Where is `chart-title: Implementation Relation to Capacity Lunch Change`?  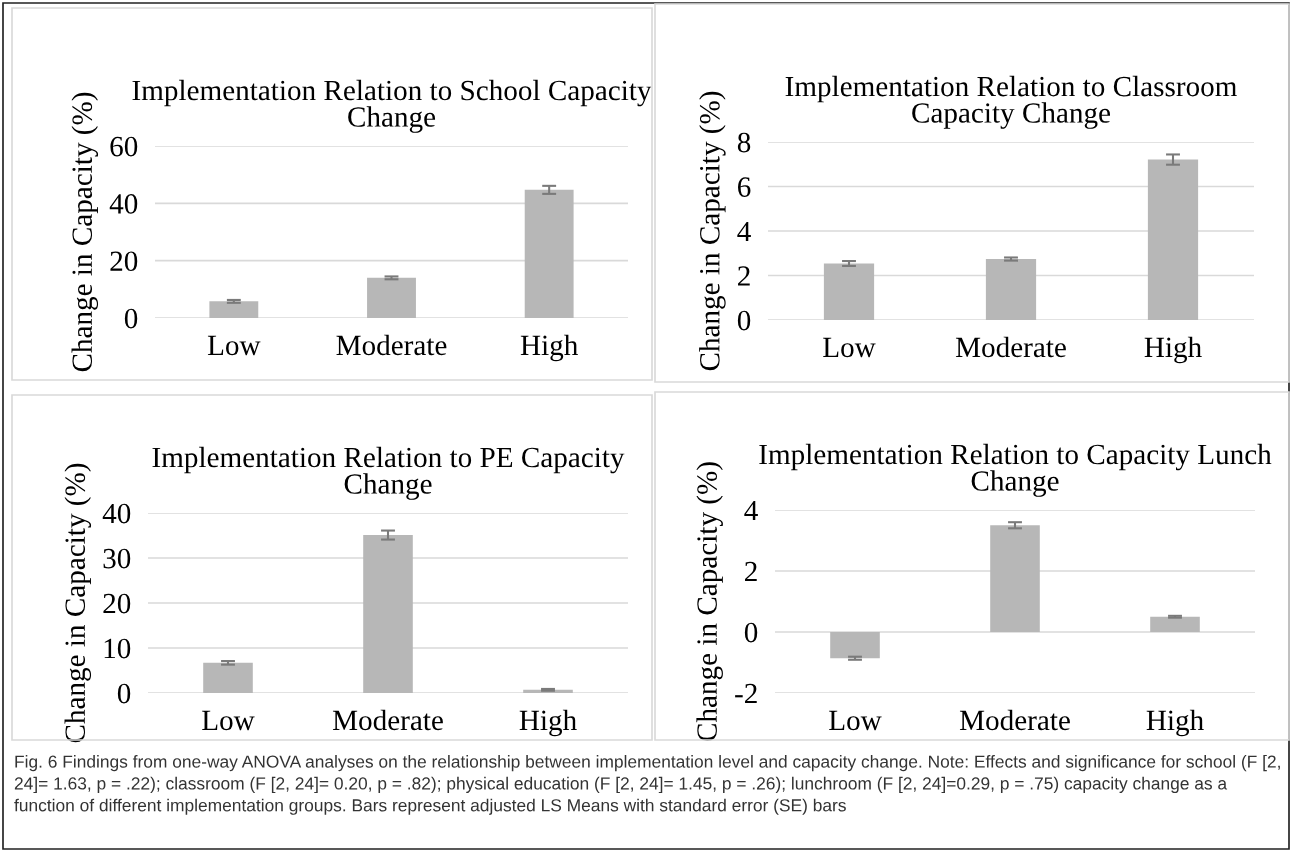
chart-title: Implementation Relation to Capacity Lunch Change is located at coordinates (1015, 470).